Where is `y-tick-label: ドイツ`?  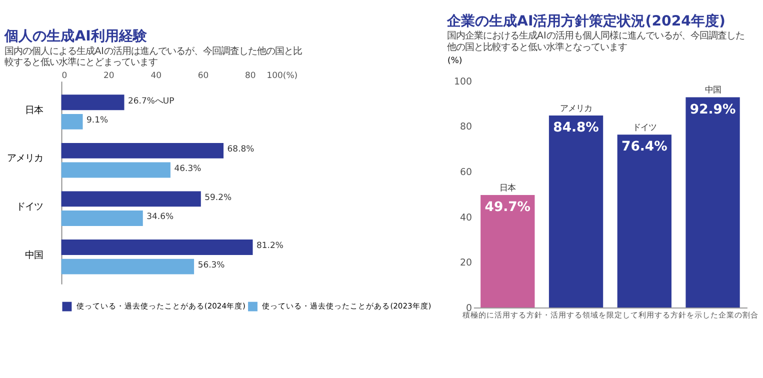 y-tick-label: ドイツ is located at coordinates (29, 207).